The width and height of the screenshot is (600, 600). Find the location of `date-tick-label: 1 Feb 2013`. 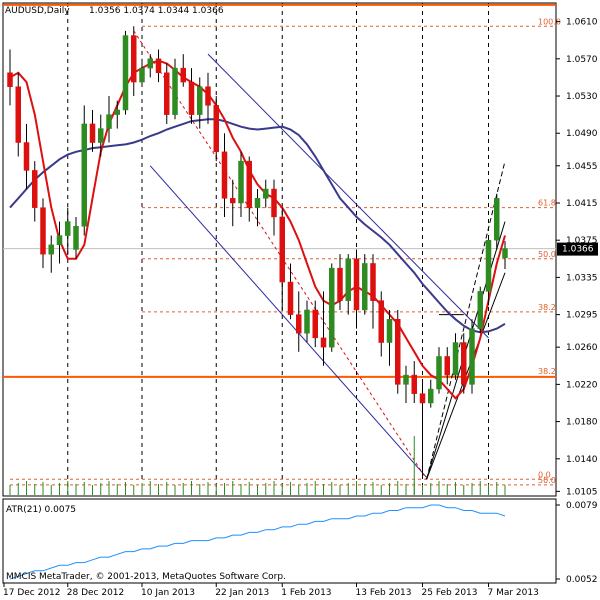

date-tick-label: 1 Feb 2013 is located at coordinates (306, 593).